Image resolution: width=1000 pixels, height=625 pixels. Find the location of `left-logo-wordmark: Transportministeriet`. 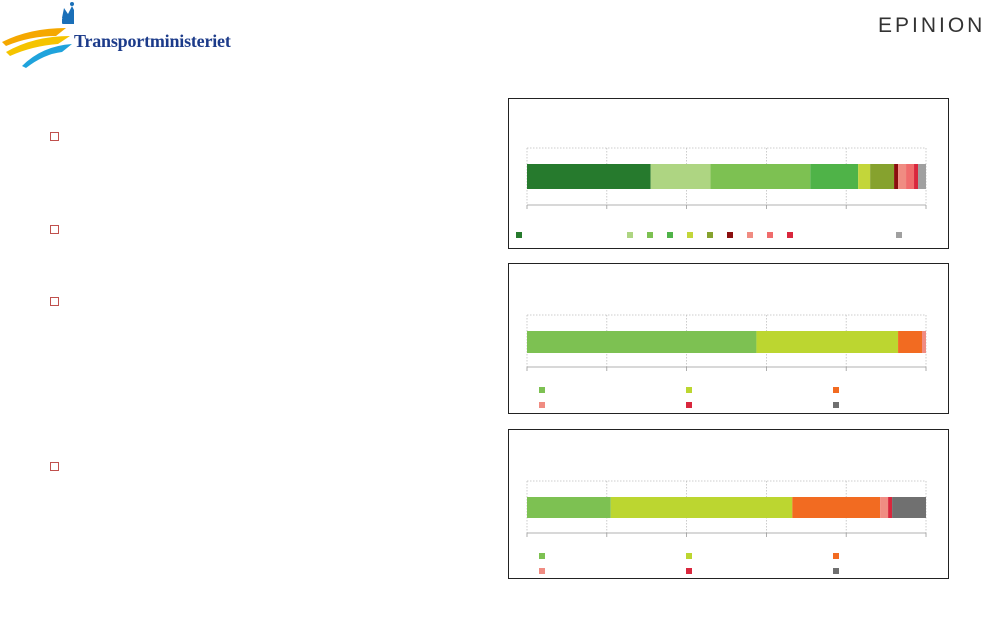

left-logo-wordmark: Transportministeriet is located at coordinates (152, 41).